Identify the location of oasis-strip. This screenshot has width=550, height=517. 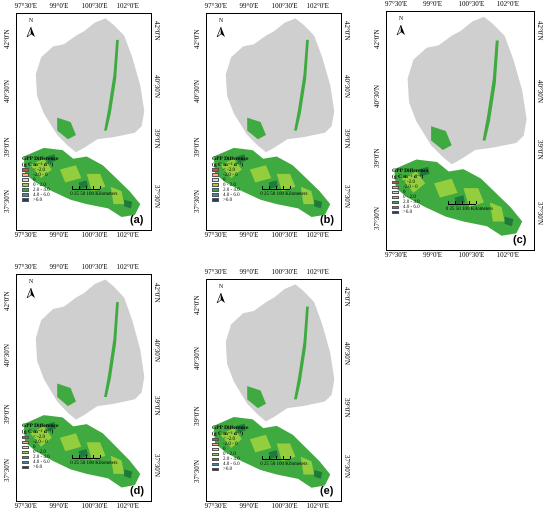
(441, 138).